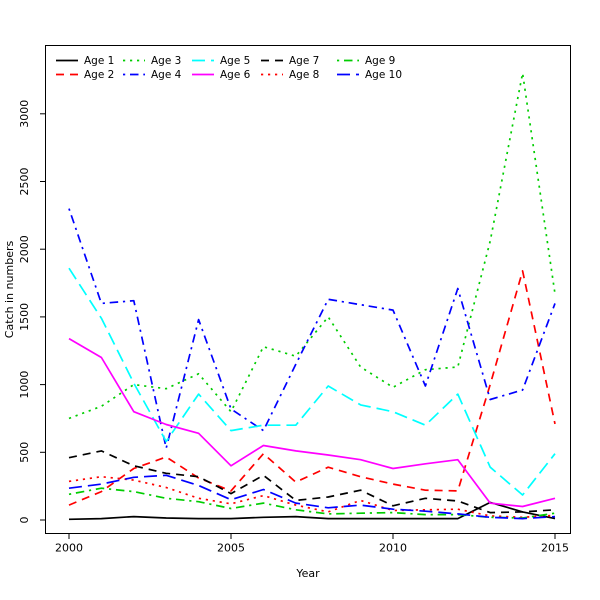  I want to click on legend-label-age-1: Age 1, so click(99, 61).